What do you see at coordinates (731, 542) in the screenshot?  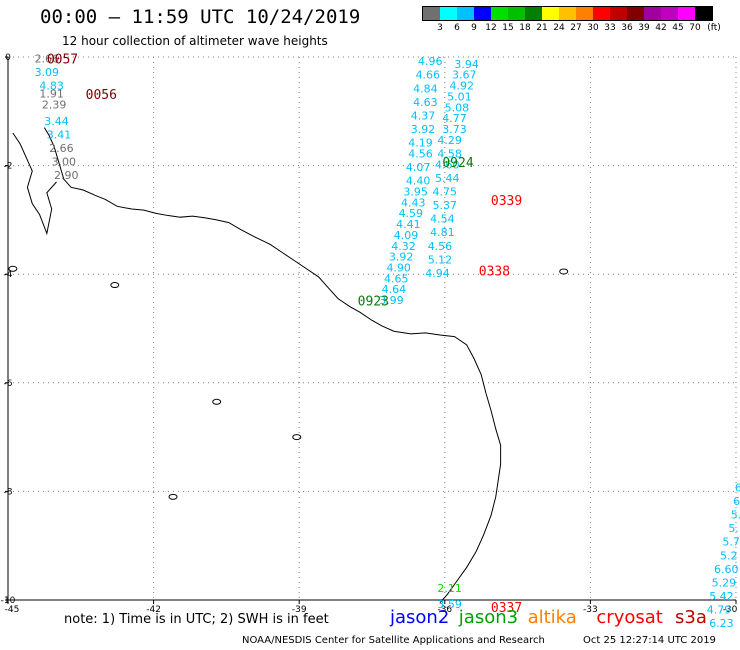 I see `swh-reading: 5.7` at bounding box center [731, 542].